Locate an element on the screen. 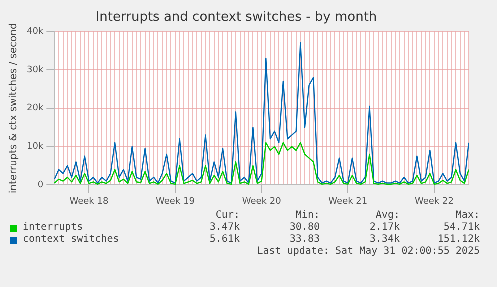 The image size is (497, 287). text: Min: is located at coordinates (307, 216).